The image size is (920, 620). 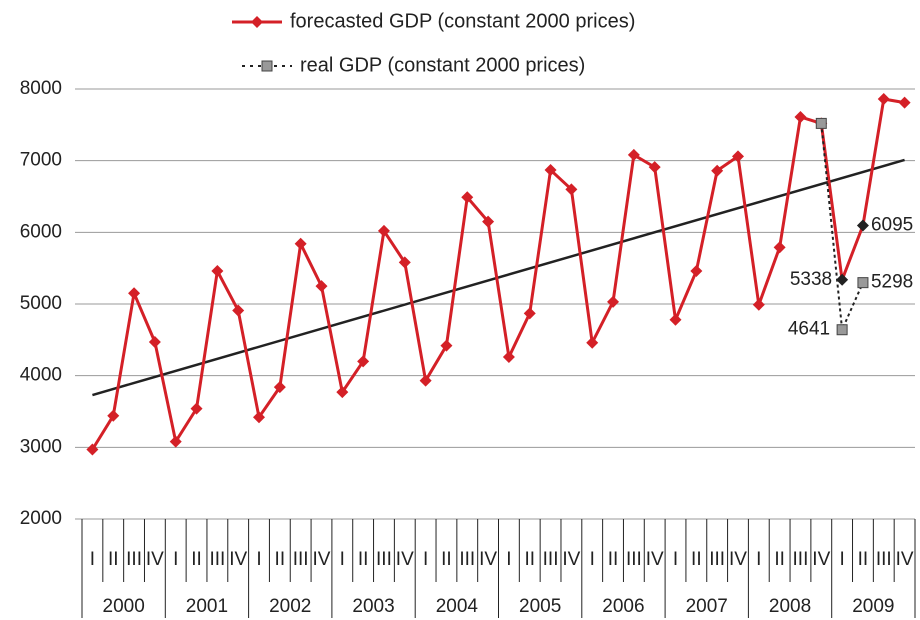 What do you see at coordinates (842, 228) in the screenshot?
I see `series-line` at bounding box center [842, 228].